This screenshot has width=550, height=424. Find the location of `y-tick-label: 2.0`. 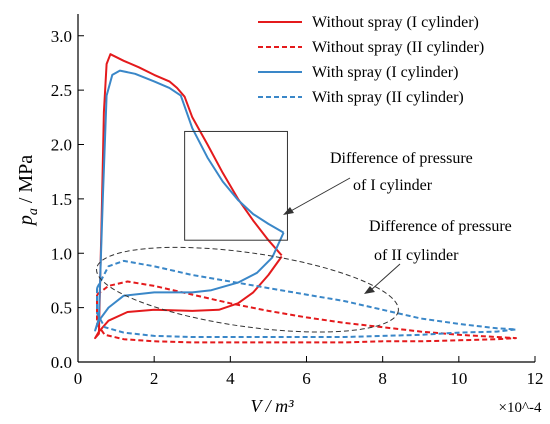

y-tick-label: 2.0 is located at coordinates (61, 145).